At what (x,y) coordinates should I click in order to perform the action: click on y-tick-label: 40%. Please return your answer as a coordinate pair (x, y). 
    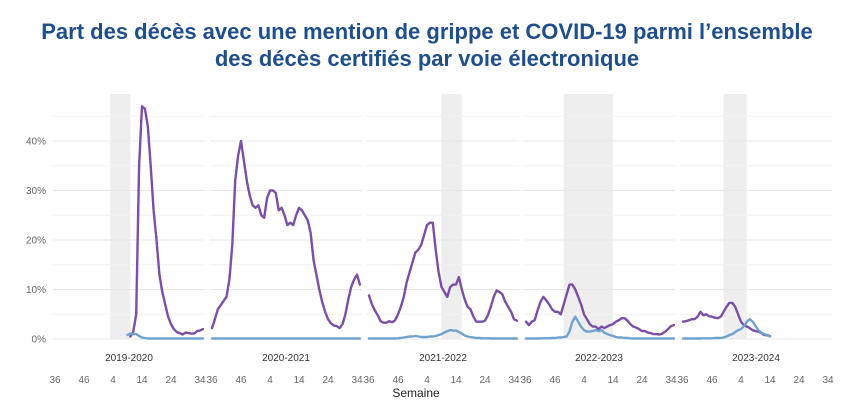
    Looking at the image, I should click on (36, 142).